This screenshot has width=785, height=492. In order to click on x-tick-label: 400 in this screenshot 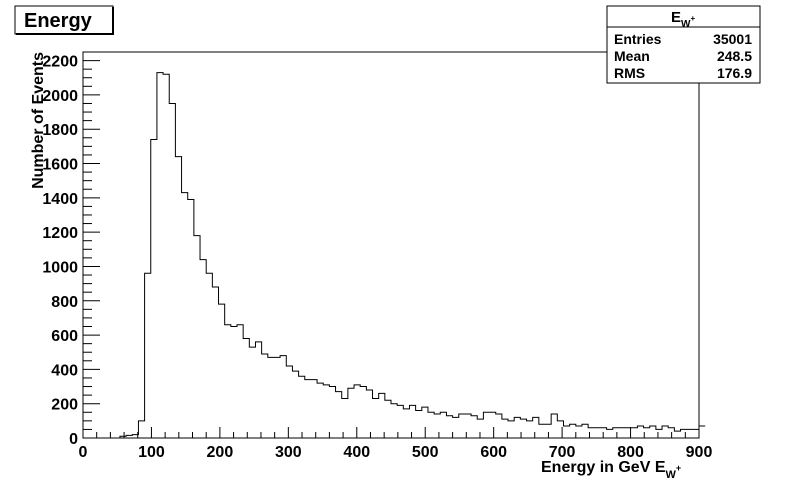, I will do `click(356, 452)`.